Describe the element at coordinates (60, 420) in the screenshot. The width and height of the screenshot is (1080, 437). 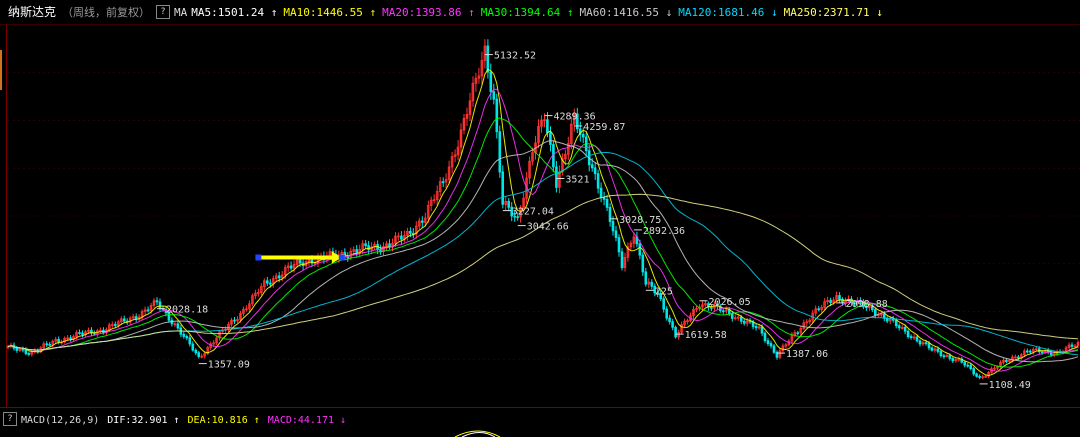
I see `macd-name: MACD(12,26,9)` at that location.